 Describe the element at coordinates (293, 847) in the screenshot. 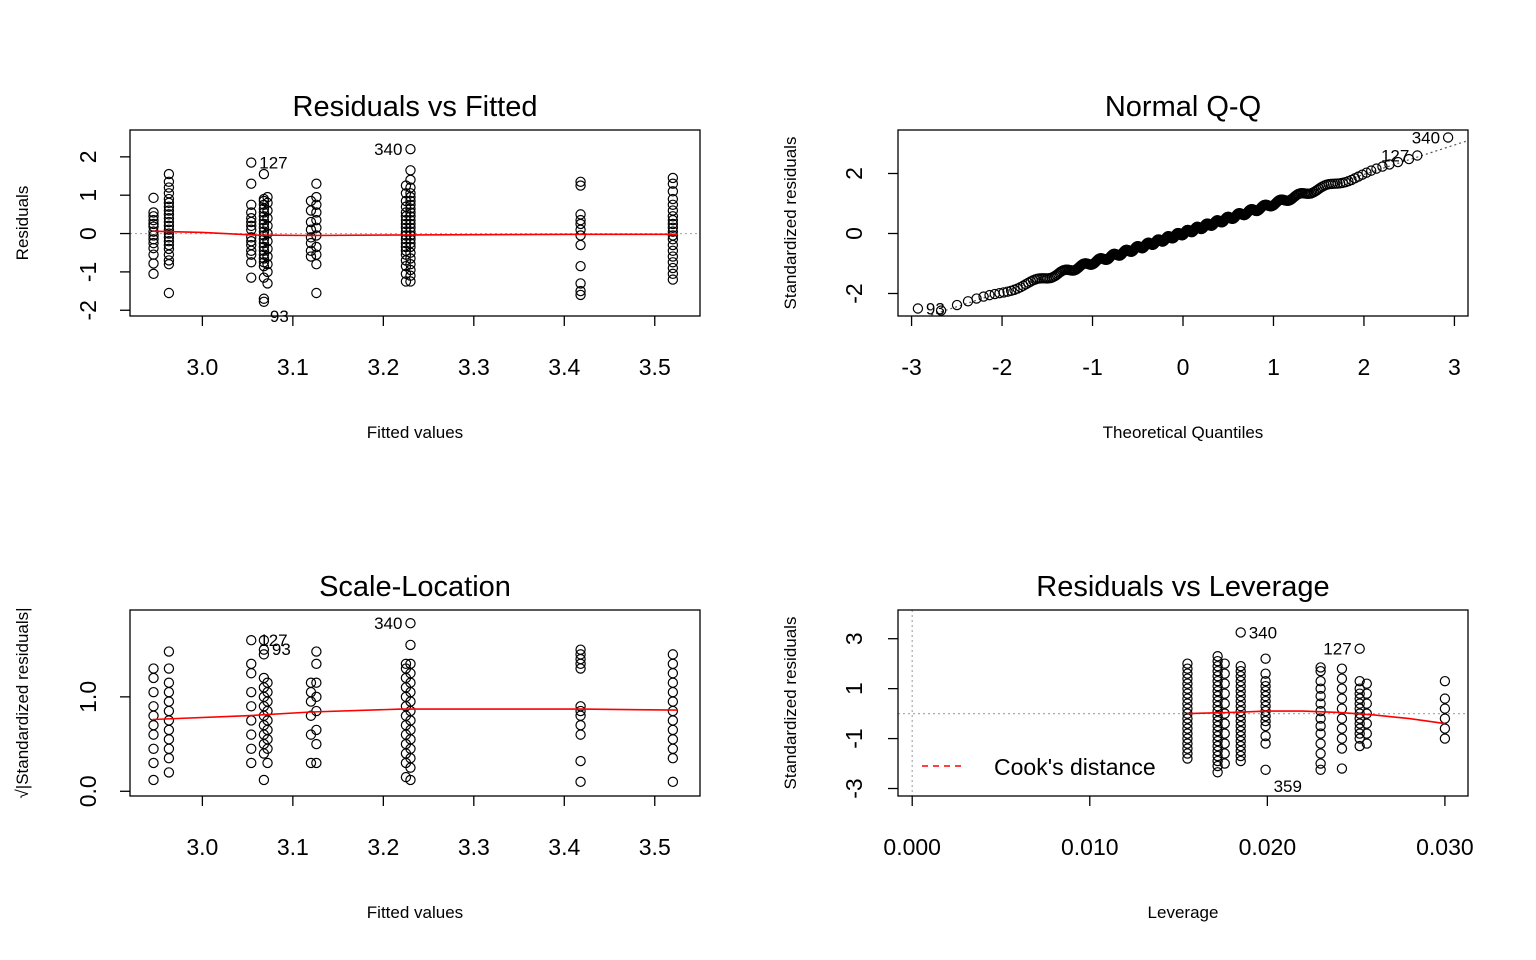

I see `x-tick-label: 3.1` at that location.